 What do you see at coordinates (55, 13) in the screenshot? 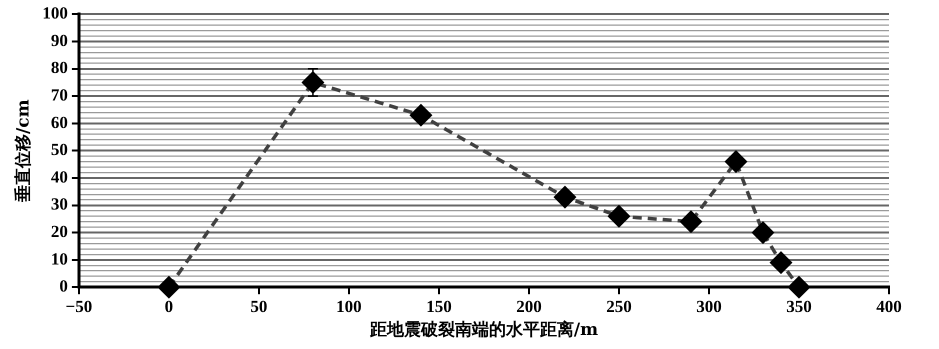
I see `y-tick-label: 100` at bounding box center [55, 13].